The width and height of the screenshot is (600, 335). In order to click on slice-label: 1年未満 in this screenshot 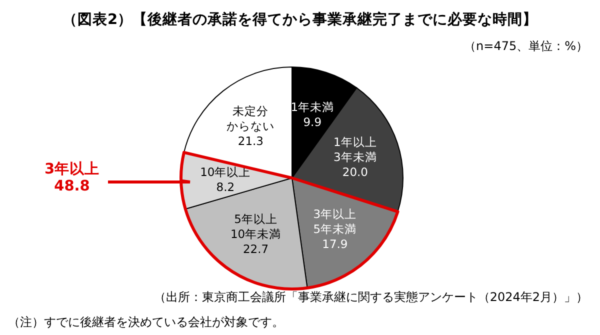, I will do `click(312, 107)`.